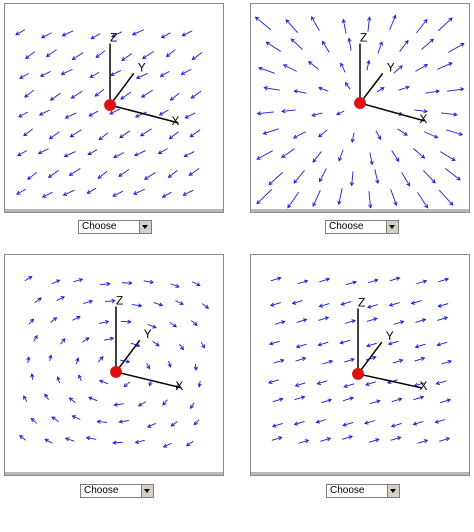 This screenshot has height=532, width=474. I want to click on z-axis-label: Z, so click(363, 38).